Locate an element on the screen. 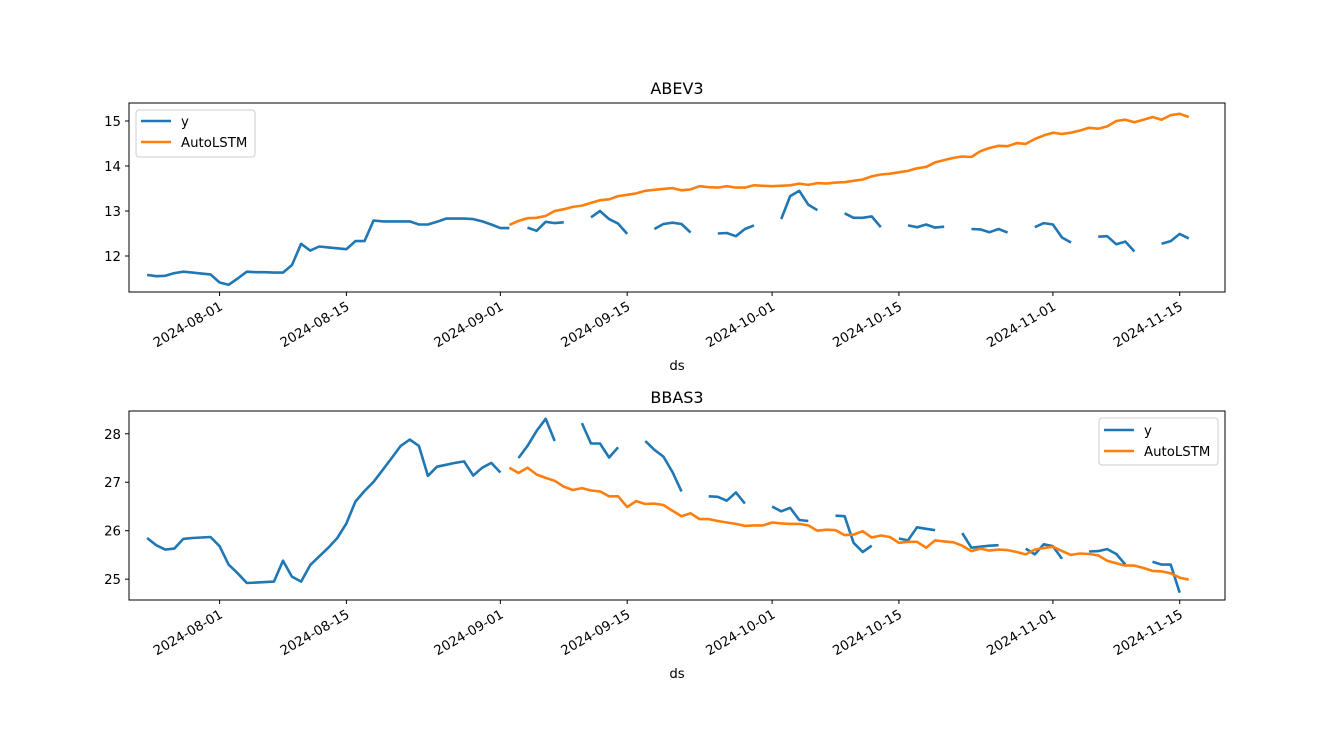 This screenshot has height=750, width=1333. y-tick-label: 25 is located at coordinates (112, 580).